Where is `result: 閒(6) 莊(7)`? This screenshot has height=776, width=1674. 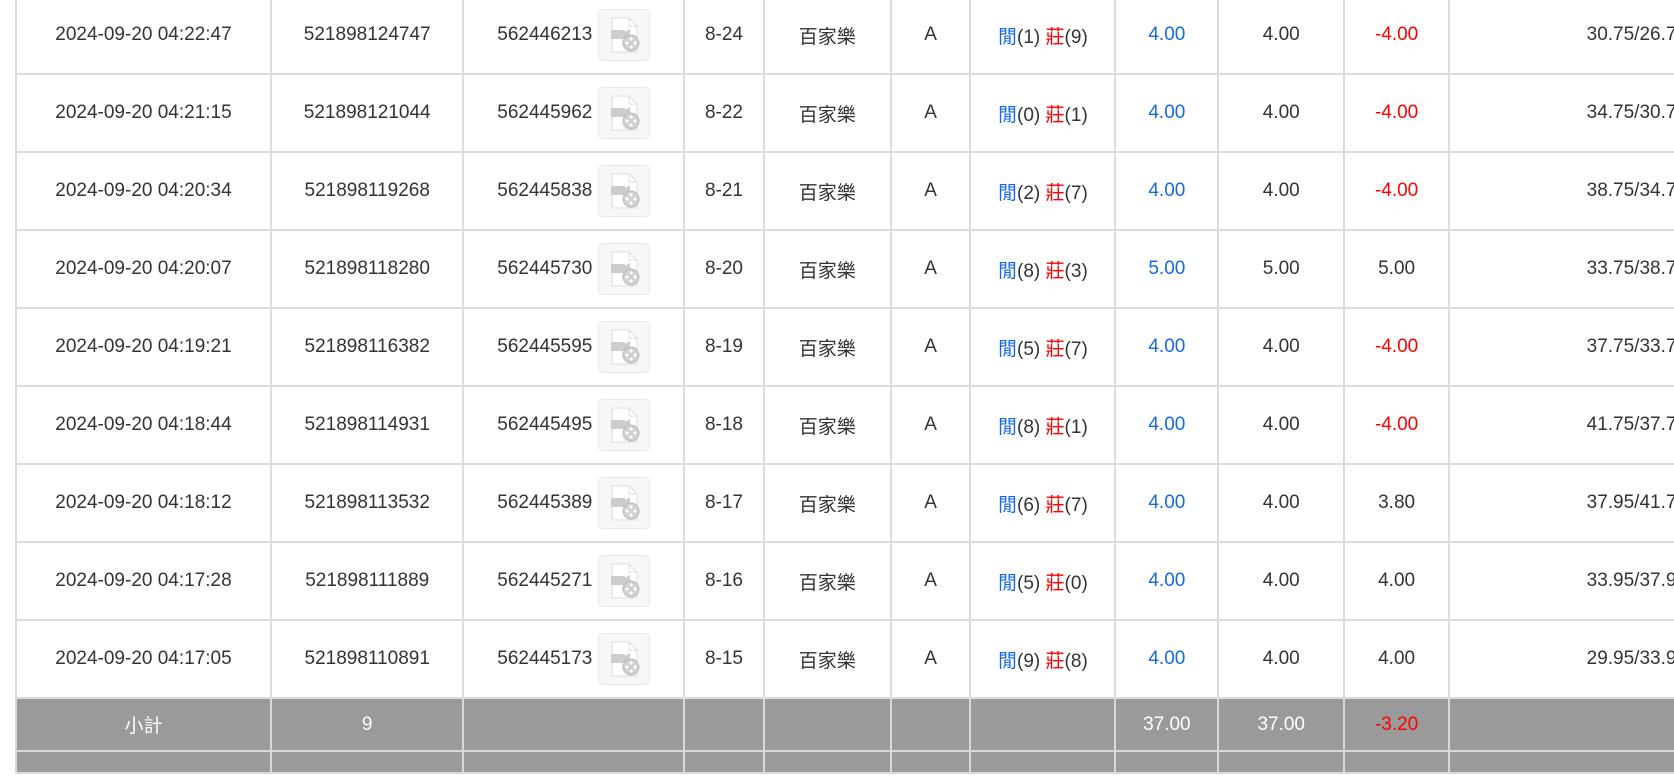
result: 閒(6) 莊(7) is located at coordinates (1043, 503).